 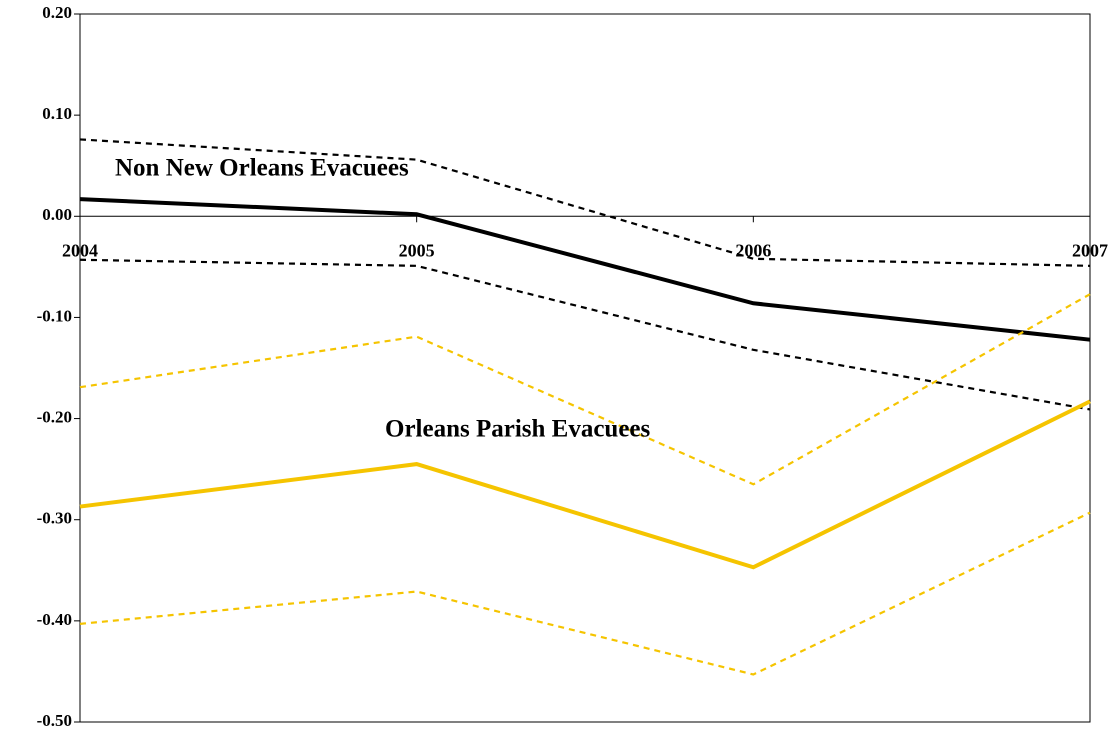 What do you see at coordinates (57, 214) in the screenshot?
I see `y-tick-label: 0.00` at bounding box center [57, 214].